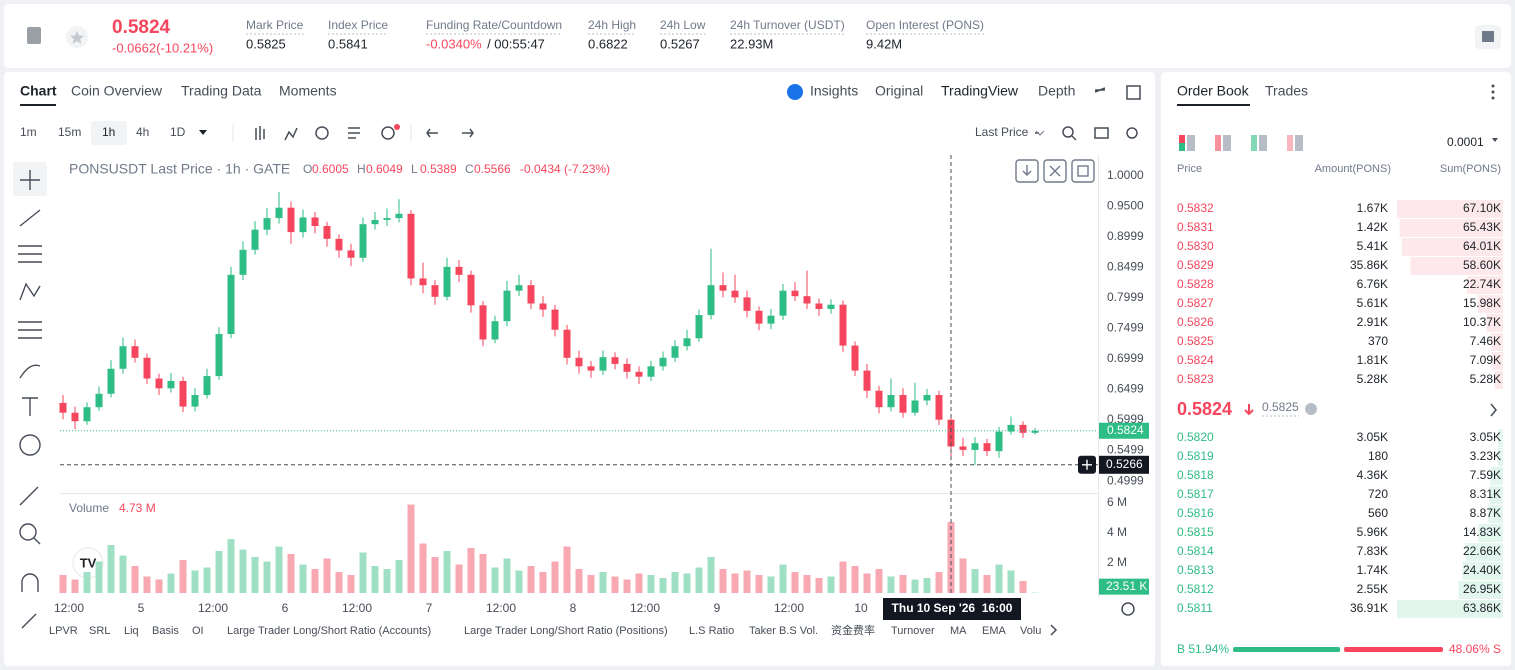  I want to click on ob-sum: 22.66K, so click(1482, 551).